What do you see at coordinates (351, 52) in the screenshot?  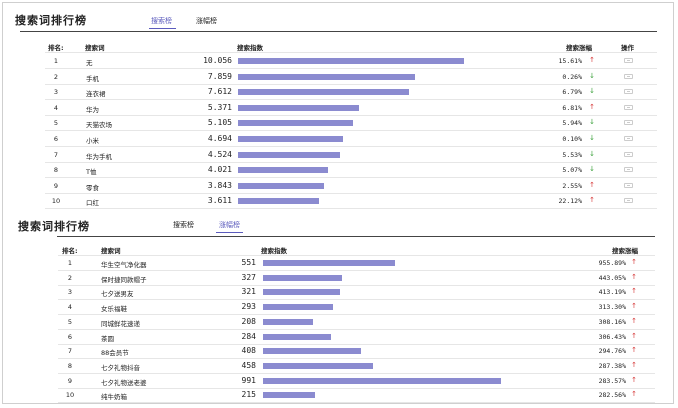 I see `top-header-line` at bounding box center [351, 52].